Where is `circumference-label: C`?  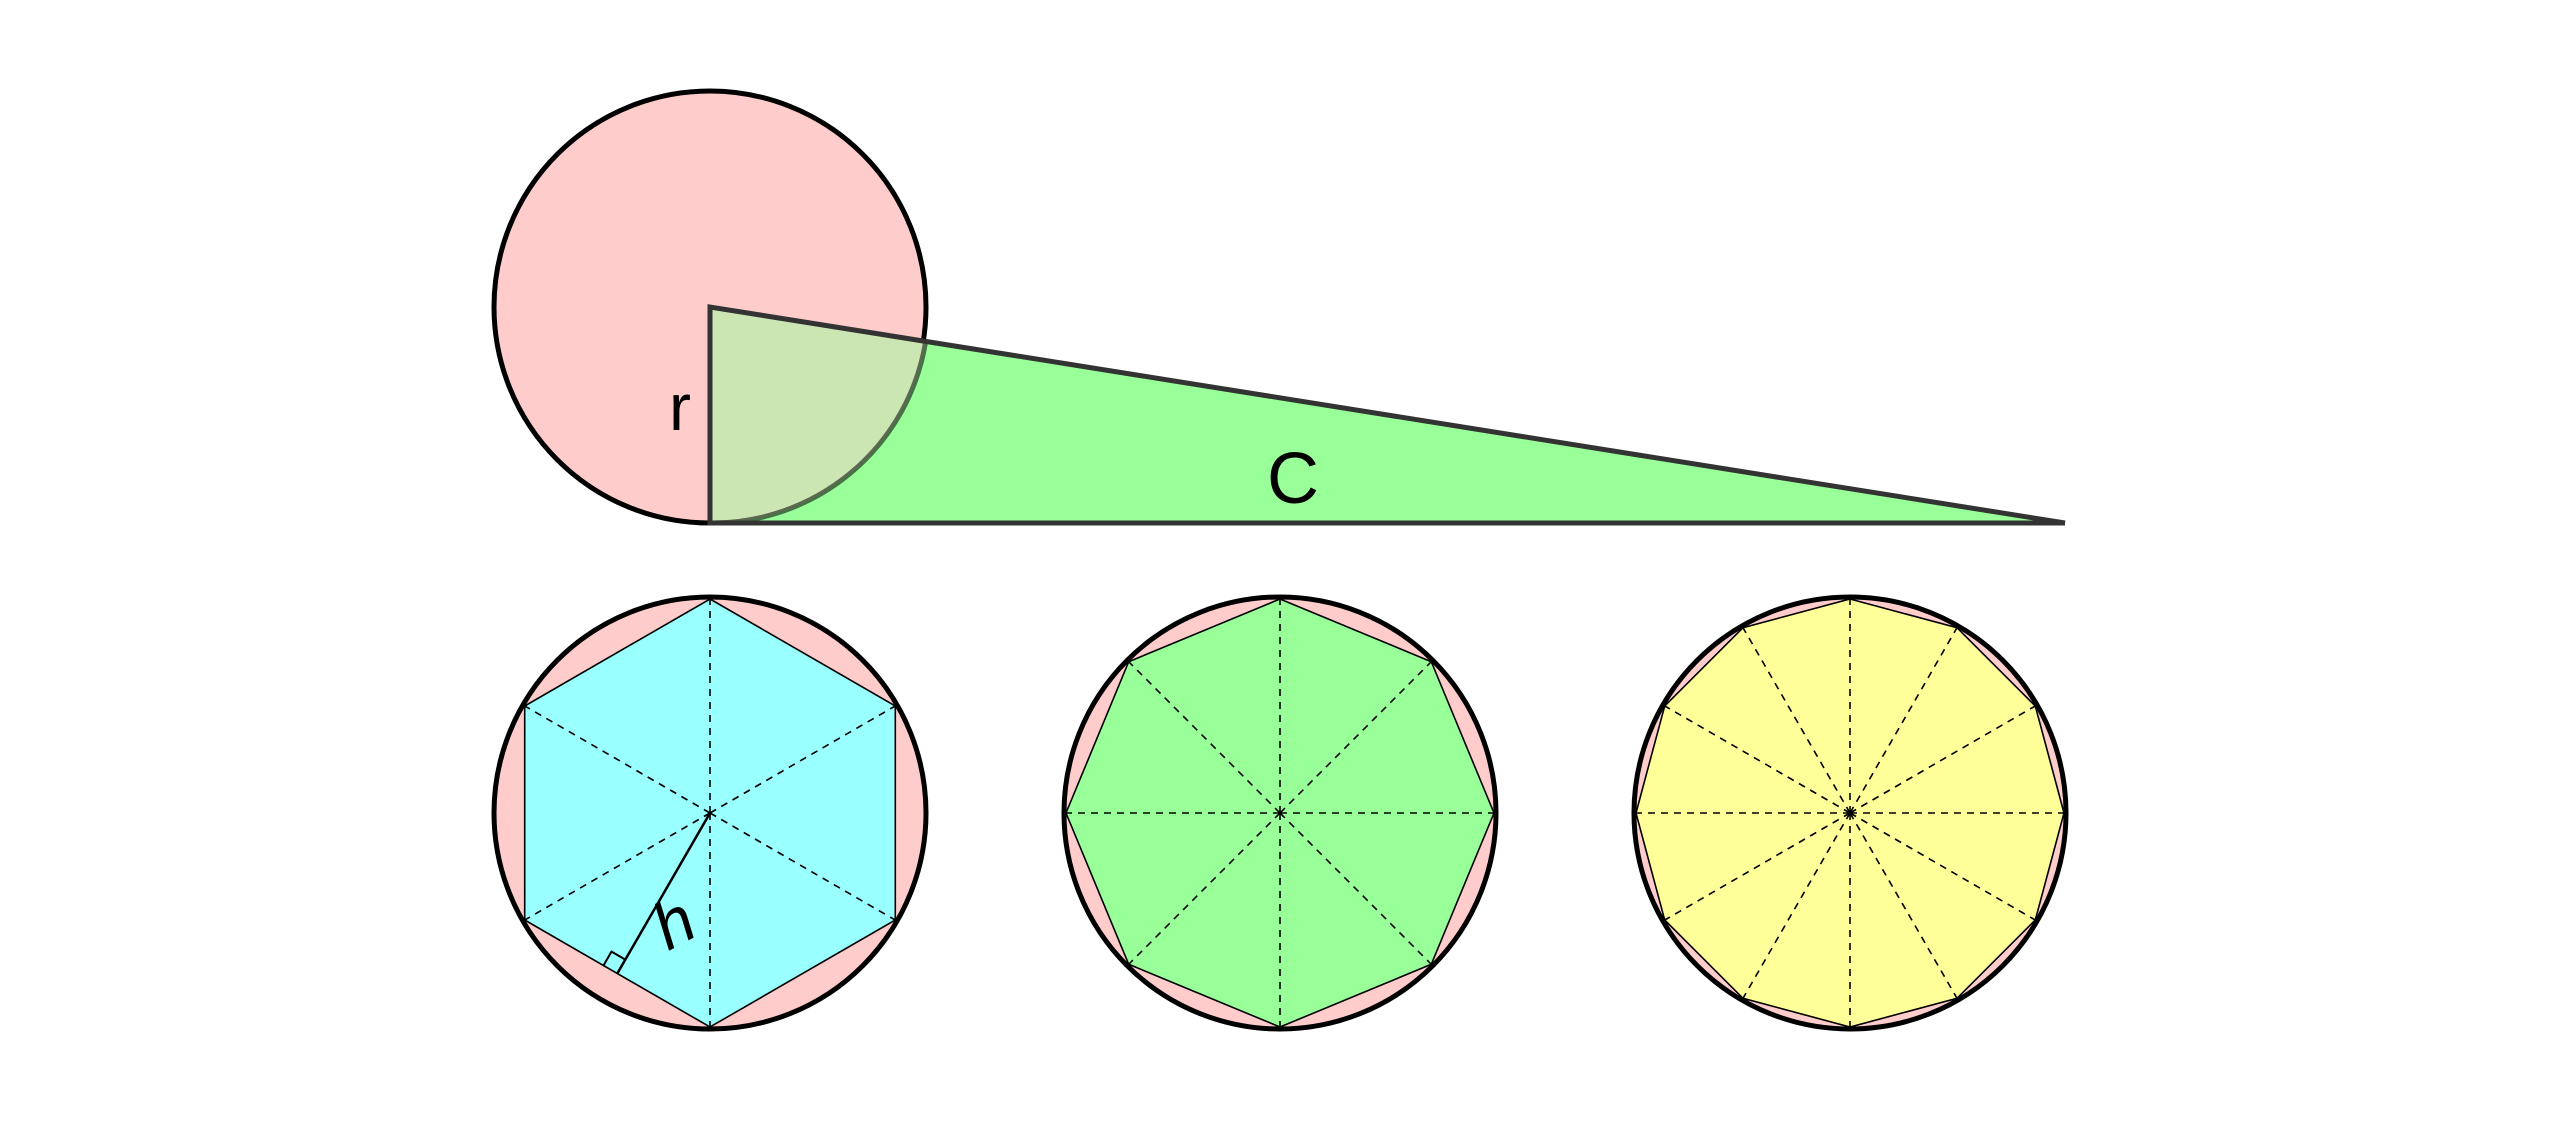
circumference-label: C is located at coordinates (1293, 479).